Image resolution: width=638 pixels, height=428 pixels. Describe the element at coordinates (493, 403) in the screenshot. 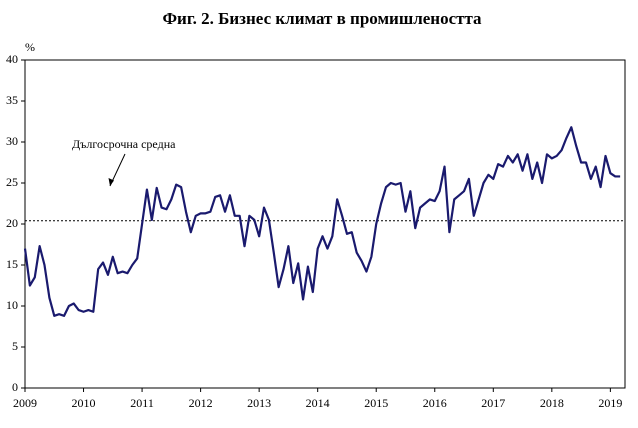

I see `x-tick-label: 2017` at that location.